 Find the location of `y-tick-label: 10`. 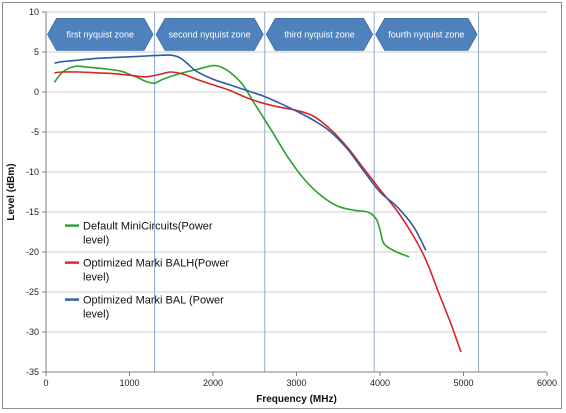

y-tick-label: 10 is located at coordinates (34, 12).